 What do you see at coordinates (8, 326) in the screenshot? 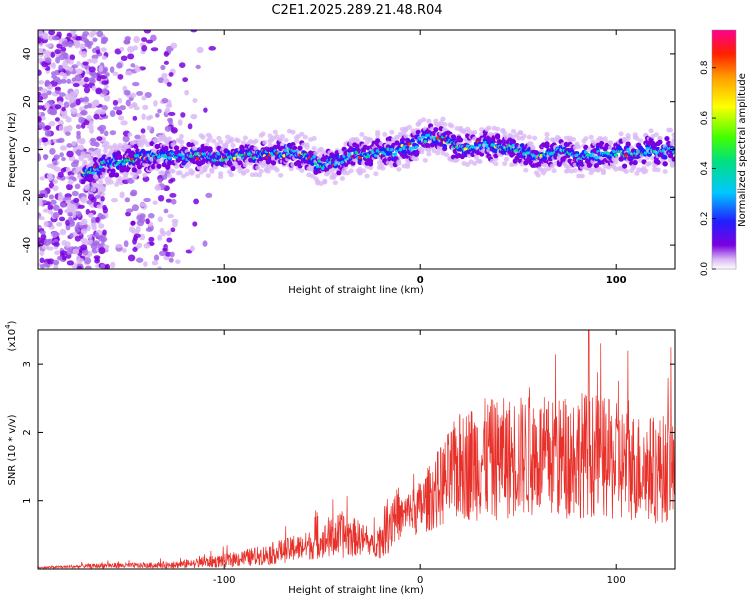
I see `snr-y-scale-exp: 4` at bounding box center [8, 326].